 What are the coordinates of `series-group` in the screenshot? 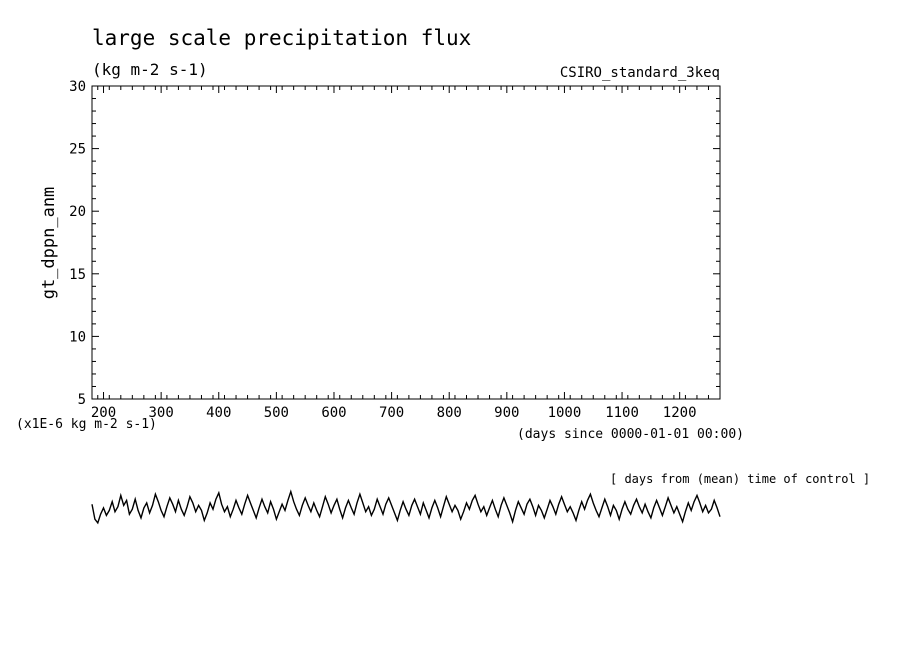 It's located at (406, 507).